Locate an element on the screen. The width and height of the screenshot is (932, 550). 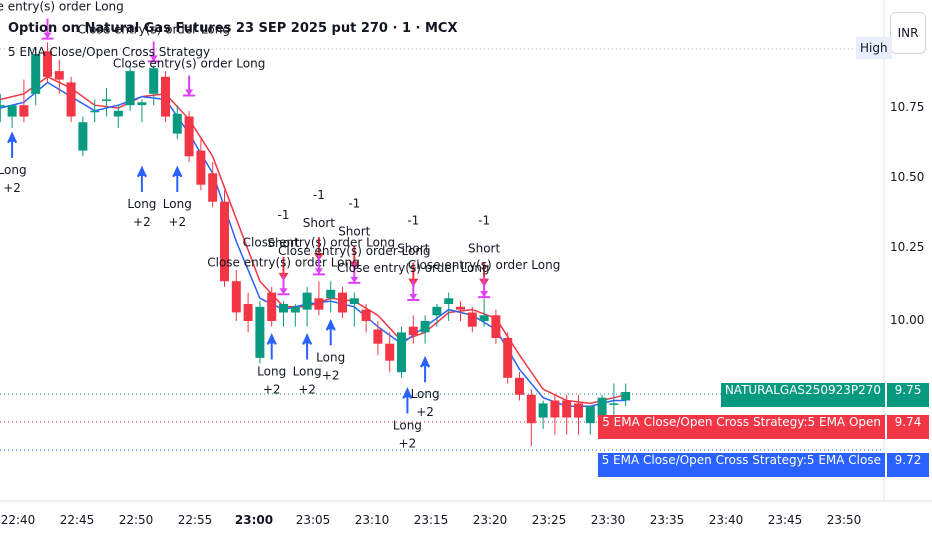
x-tick-label: 23:45 is located at coordinates (785, 520).